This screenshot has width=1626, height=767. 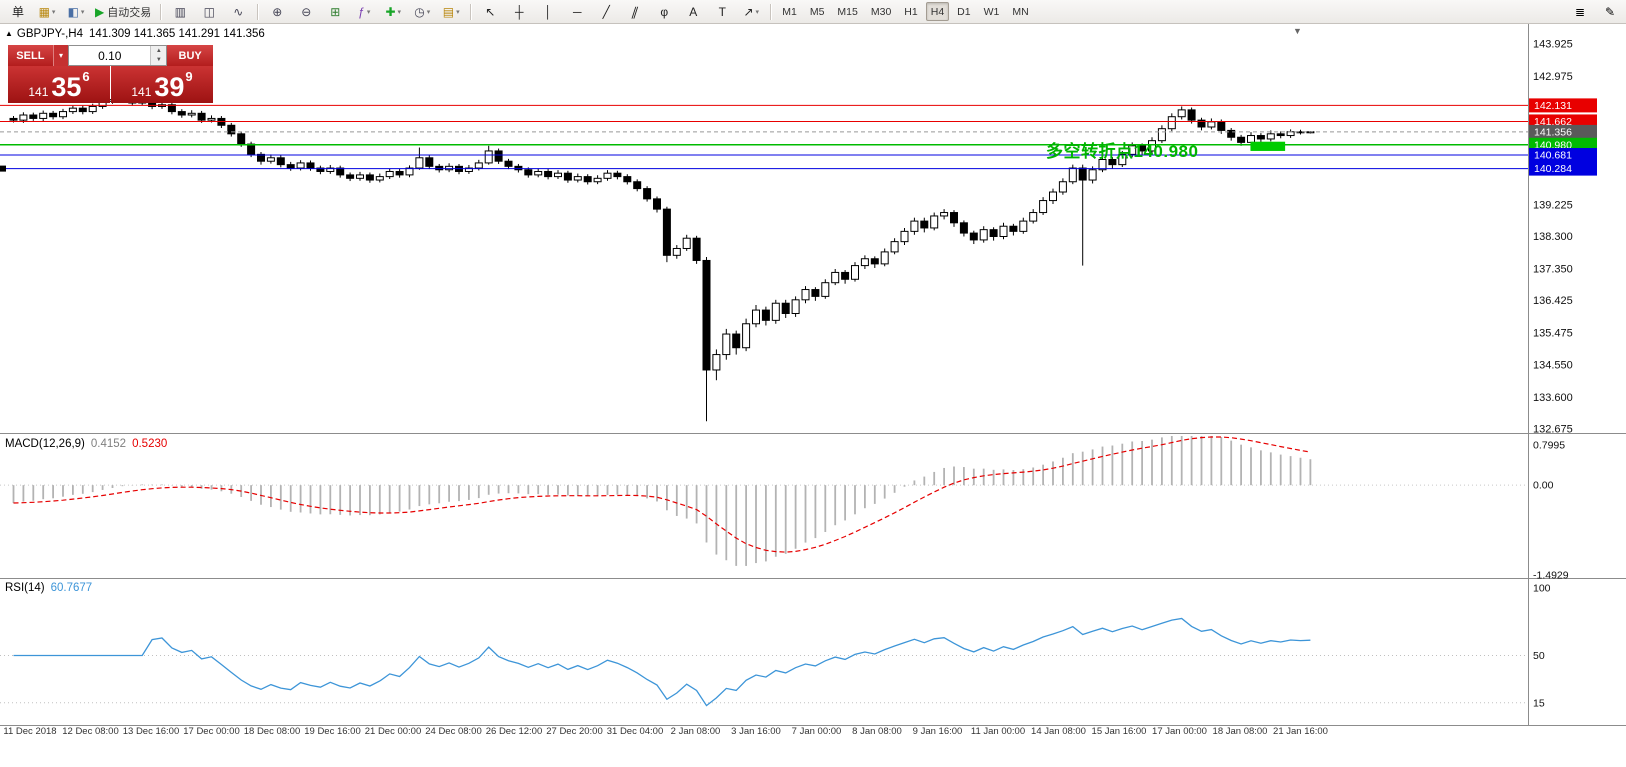 I want to click on add-indicator-button: ✚ ▾, so click(x=393, y=11).